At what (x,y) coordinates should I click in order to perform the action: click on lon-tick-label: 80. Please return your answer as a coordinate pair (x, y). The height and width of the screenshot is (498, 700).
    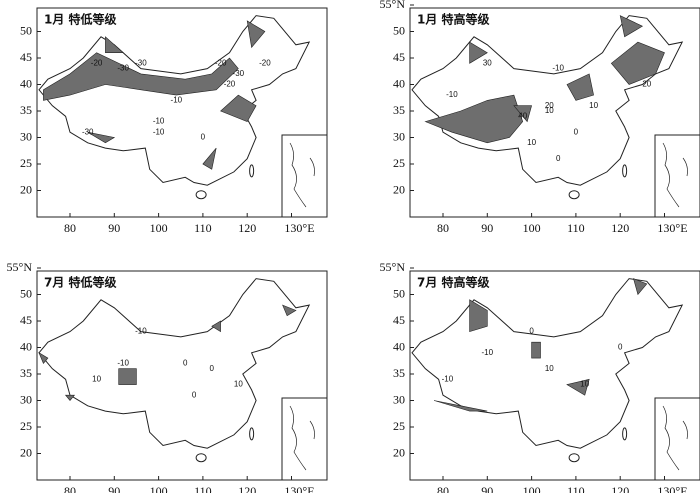
    Looking at the image, I should click on (443, 228).